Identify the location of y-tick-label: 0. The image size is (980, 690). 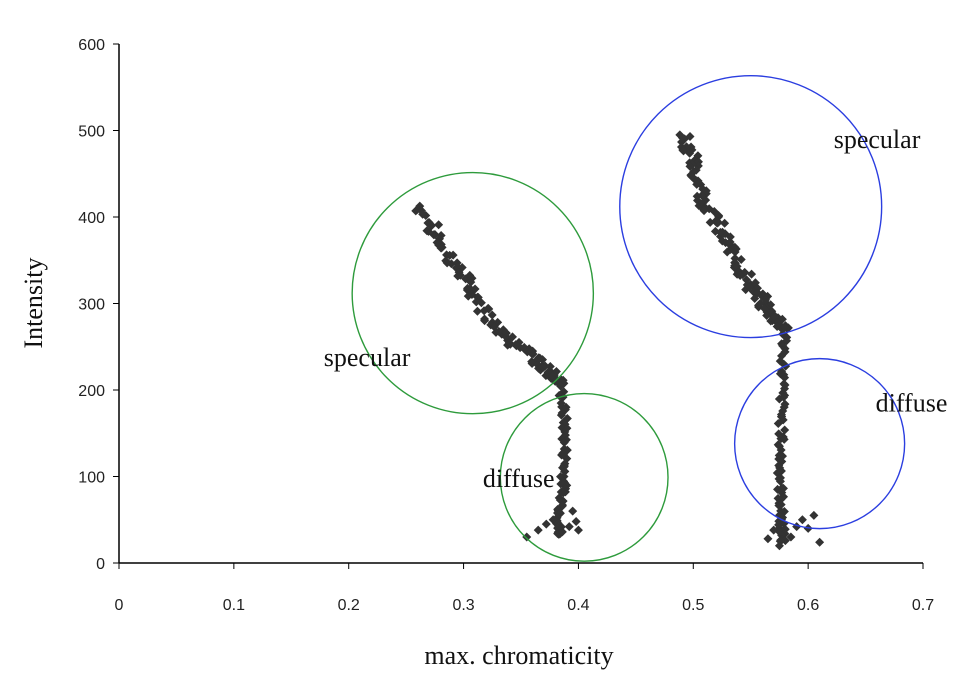
(100, 564).